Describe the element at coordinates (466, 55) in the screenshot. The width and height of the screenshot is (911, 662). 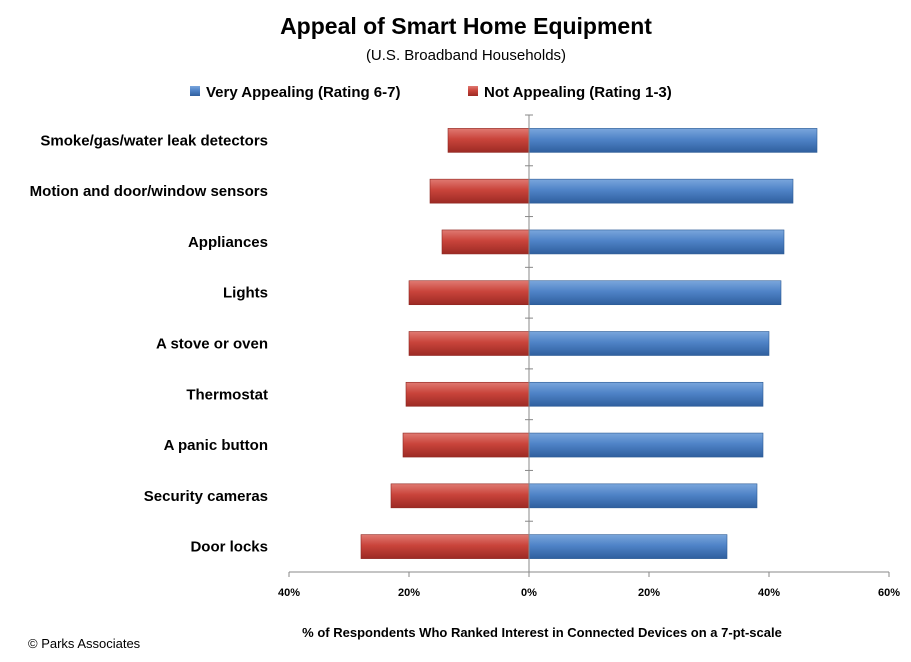
I see `chart-subtitle: (U.S. Broadband Households)` at that location.